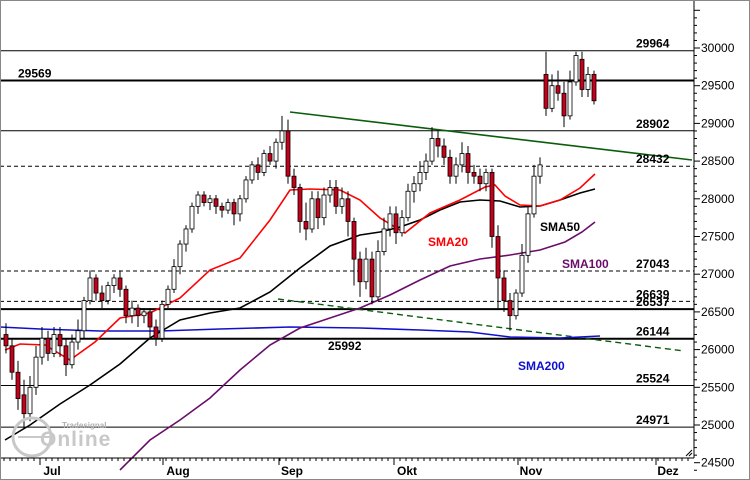 Image resolution: width=750 pixels, height=480 pixels. What do you see at coordinates (718, 161) in the screenshot?
I see `y-tick-label: 28500` at bounding box center [718, 161].